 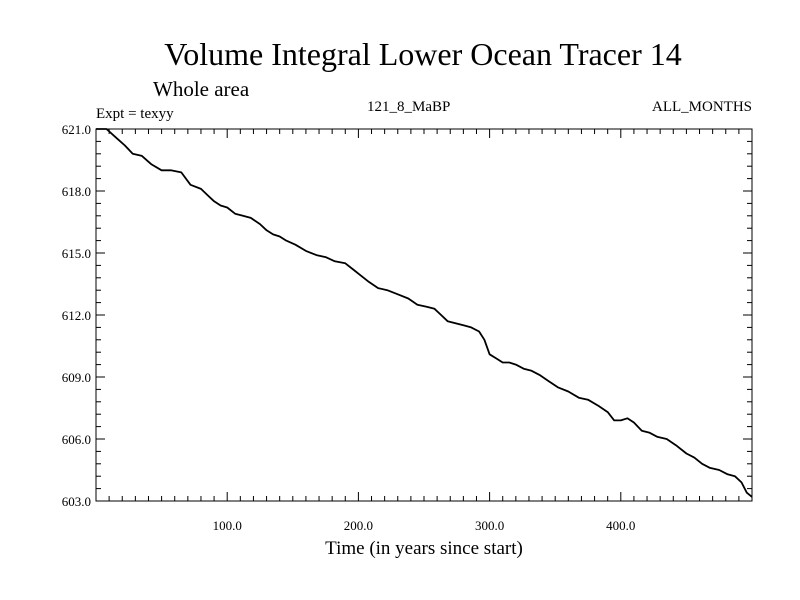 I want to click on y-tick-label: 615.0, so click(x=76, y=253).